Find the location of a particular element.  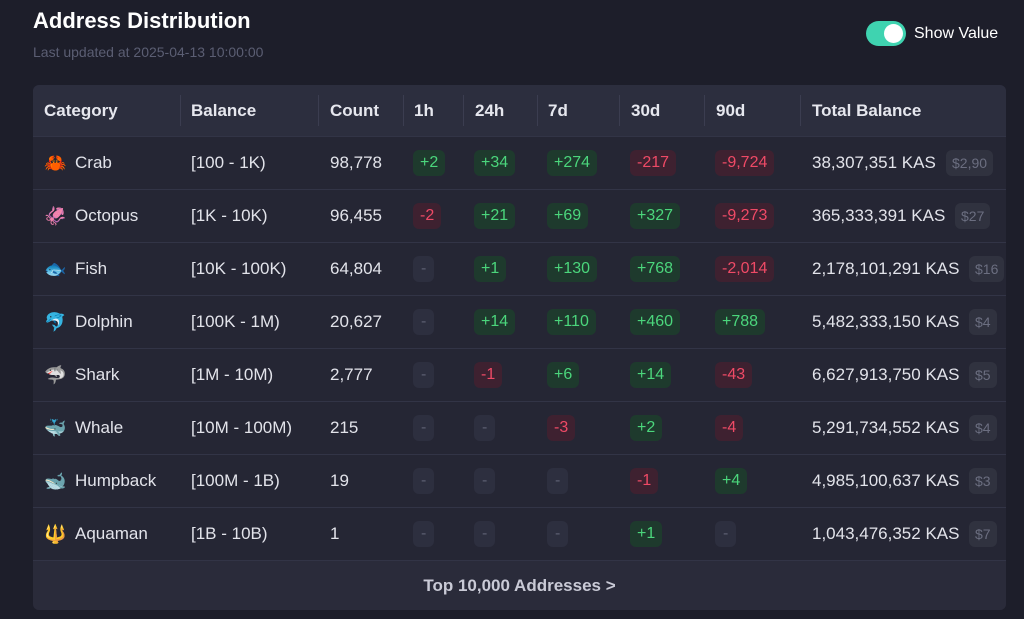

column-header: Total Balance is located at coordinates (867, 110).